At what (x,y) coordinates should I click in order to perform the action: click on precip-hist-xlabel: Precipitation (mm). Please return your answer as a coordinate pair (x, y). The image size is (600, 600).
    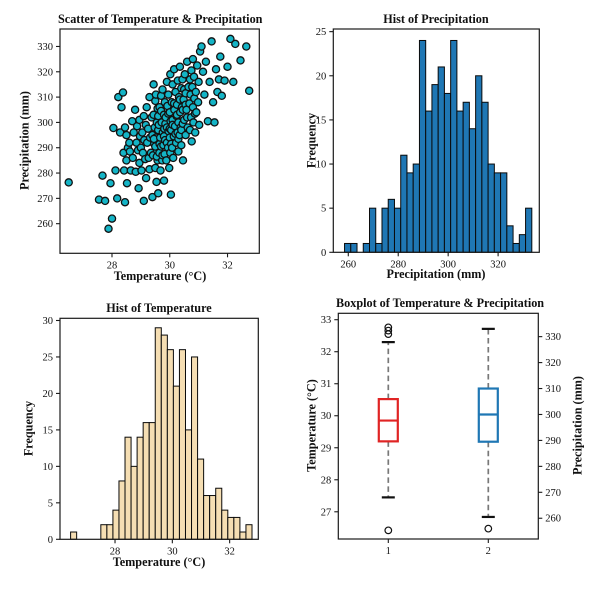
    Looking at the image, I should click on (436, 274).